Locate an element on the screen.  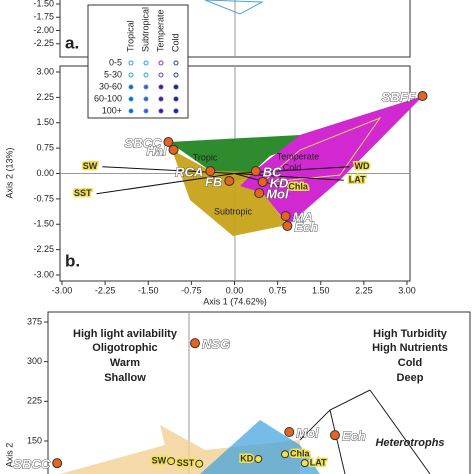
group-label: Tropic is located at coordinates (205, 157).